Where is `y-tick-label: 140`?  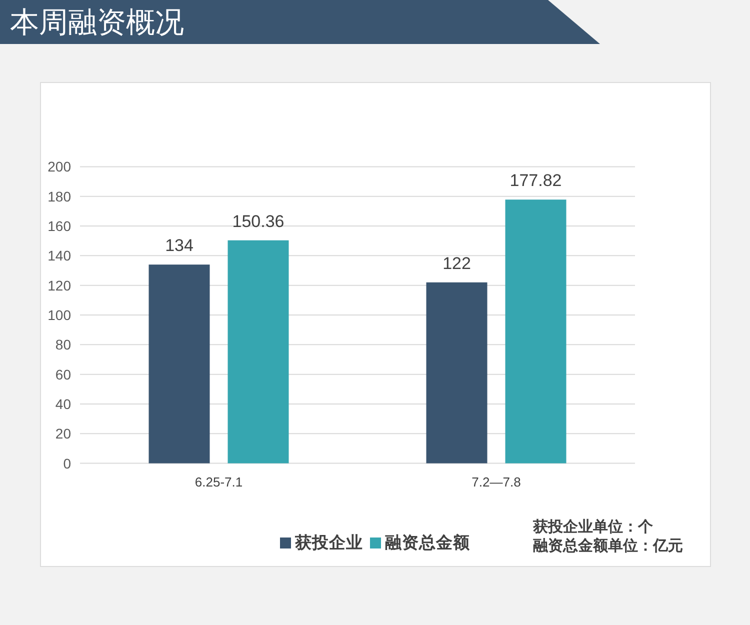 y-tick-label: 140 is located at coordinates (60, 256).